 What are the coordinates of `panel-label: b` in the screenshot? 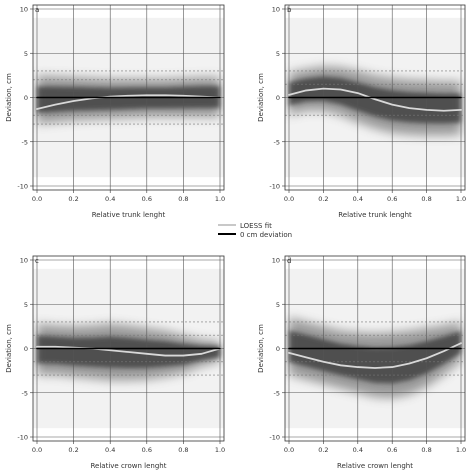 It's located at (289, 10).